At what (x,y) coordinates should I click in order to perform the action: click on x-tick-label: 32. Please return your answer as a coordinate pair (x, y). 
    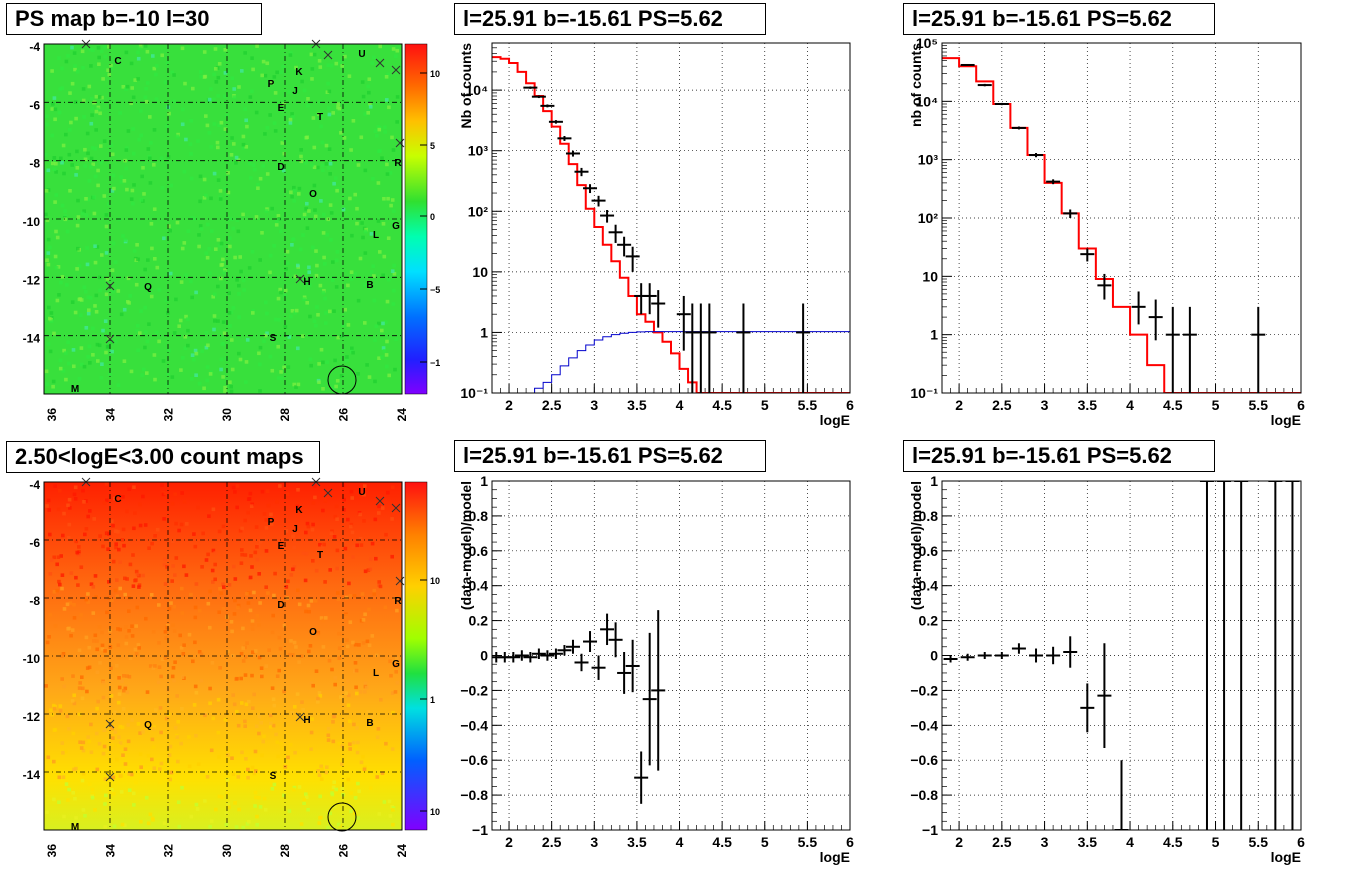
    Looking at the image, I should click on (169, 851).